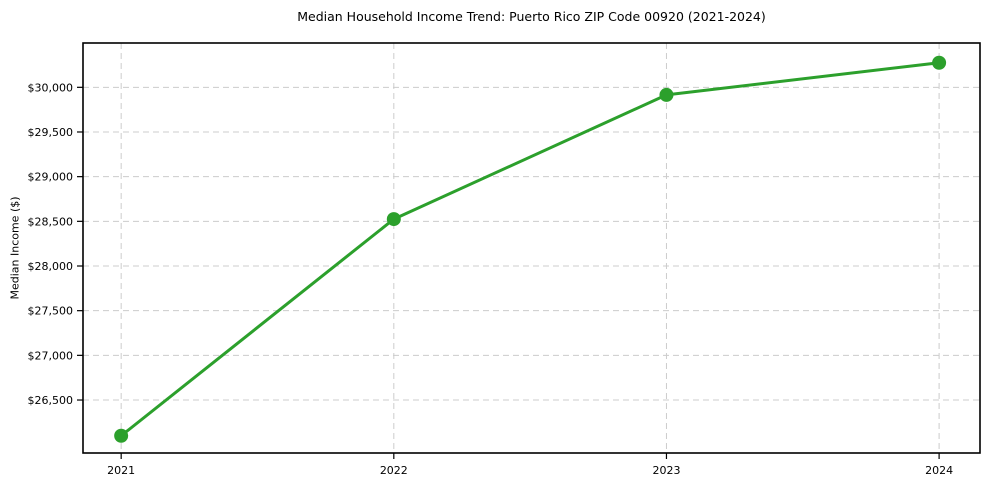 The image size is (989, 490). Describe the element at coordinates (394, 470) in the screenshot. I see `x-tick-label: 2022` at that location.